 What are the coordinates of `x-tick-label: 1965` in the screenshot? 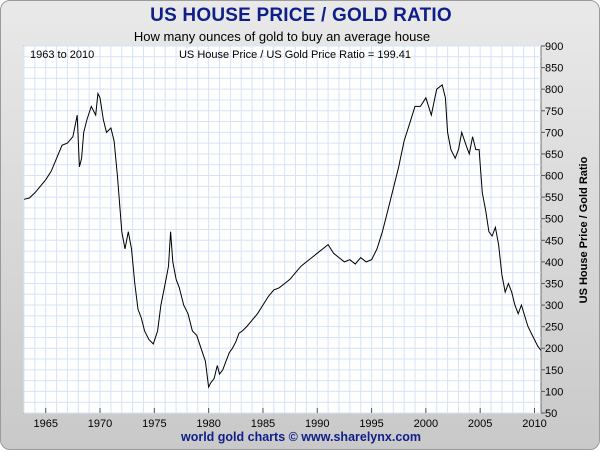 It's located at (45, 424).